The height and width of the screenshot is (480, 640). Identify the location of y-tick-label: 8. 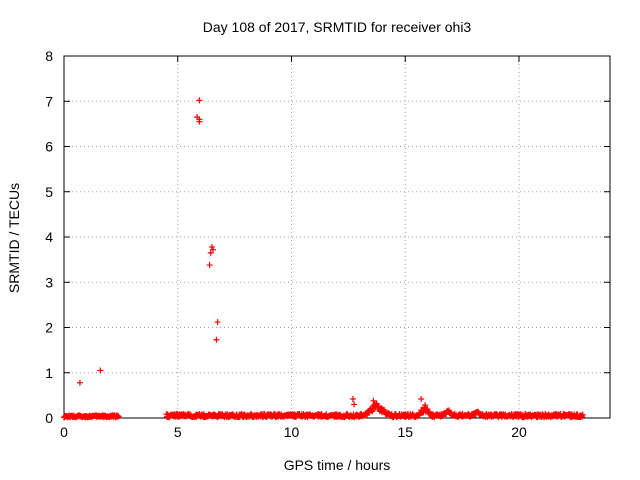
(49, 56).